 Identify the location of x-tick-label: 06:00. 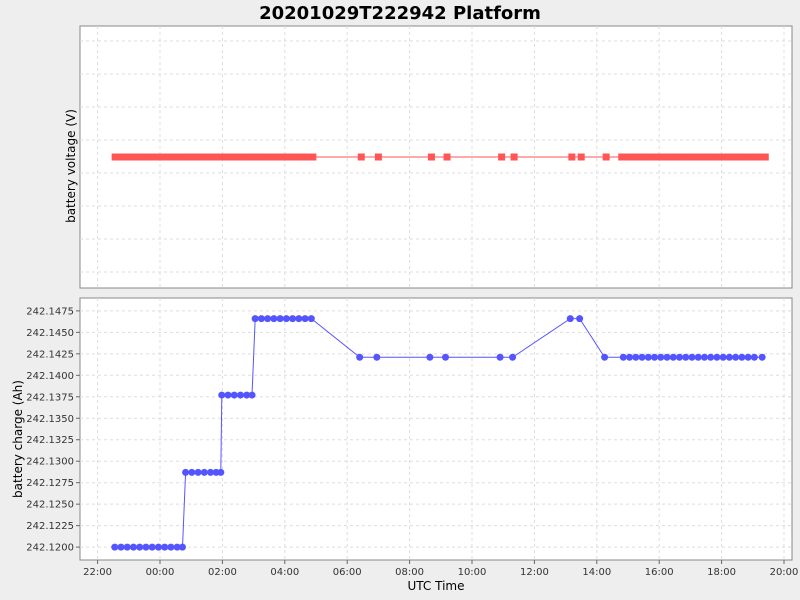
(347, 572).